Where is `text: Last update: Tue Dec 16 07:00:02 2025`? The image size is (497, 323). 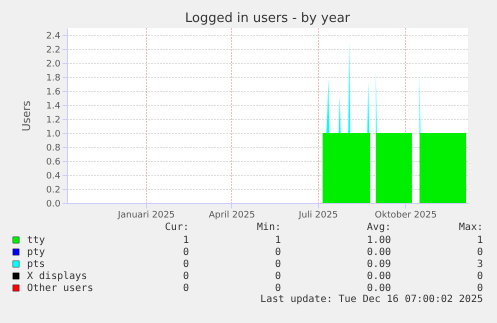 text: Last update: Tue Dec 16 07:00:02 2025 is located at coordinates (371, 299).